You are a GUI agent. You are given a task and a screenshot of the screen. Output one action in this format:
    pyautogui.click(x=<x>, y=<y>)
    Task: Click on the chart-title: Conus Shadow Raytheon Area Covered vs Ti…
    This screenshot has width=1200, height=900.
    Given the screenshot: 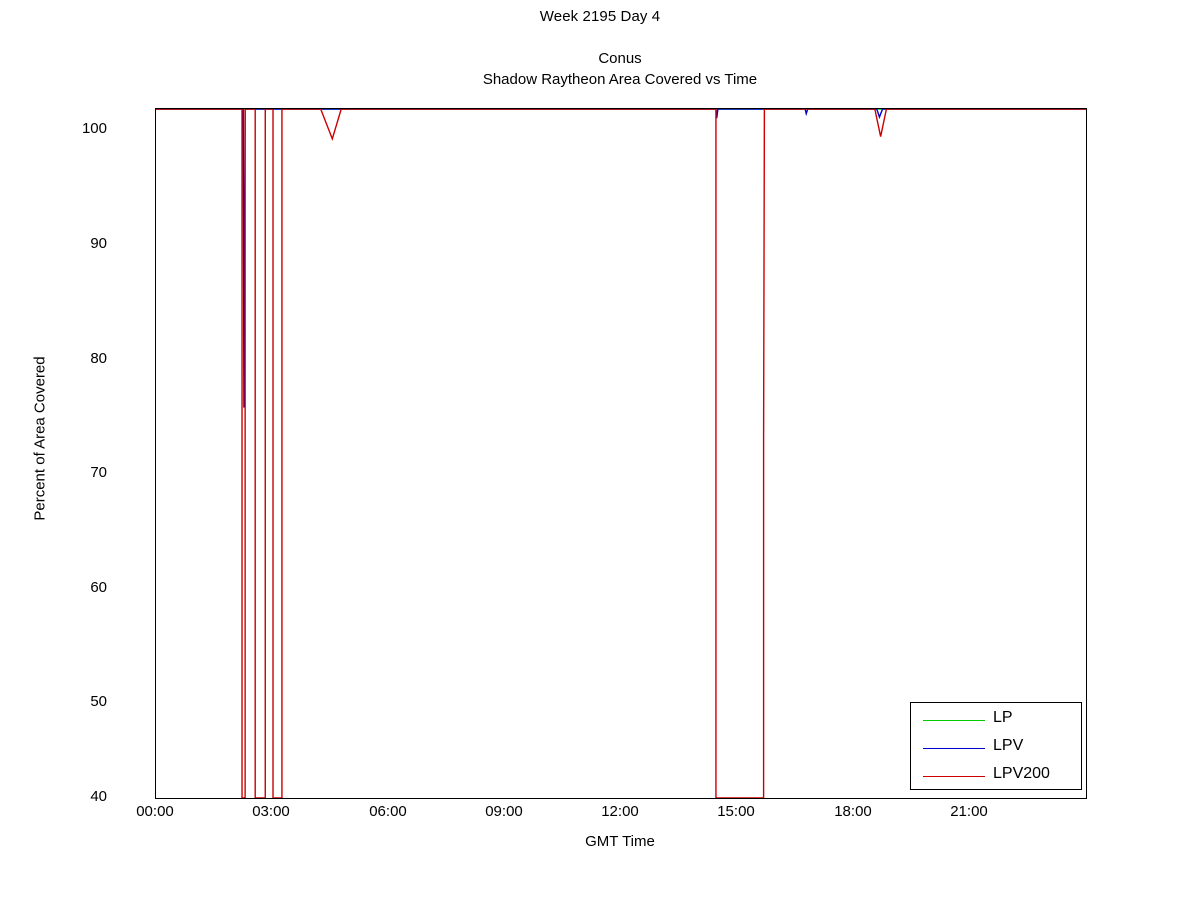 What is the action you would take?
    pyautogui.click(x=620, y=69)
    